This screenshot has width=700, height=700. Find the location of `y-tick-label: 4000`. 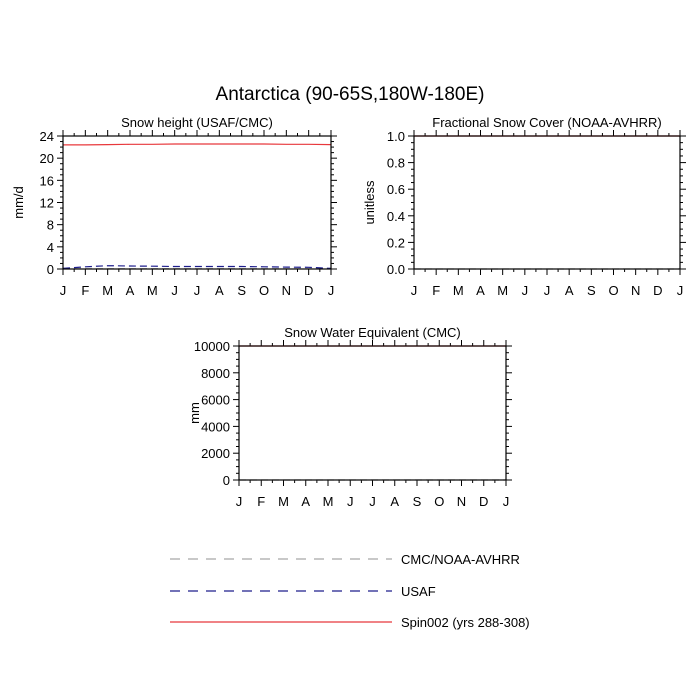

y-tick-label: 4000 is located at coordinates (215, 426).